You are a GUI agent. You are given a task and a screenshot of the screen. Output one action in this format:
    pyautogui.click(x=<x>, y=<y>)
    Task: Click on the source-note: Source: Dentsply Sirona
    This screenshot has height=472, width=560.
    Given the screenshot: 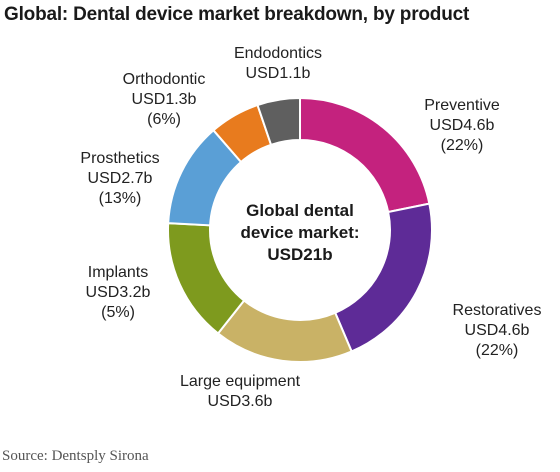 What is the action you would take?
    pyautogui.click(x=75, y=456)
    